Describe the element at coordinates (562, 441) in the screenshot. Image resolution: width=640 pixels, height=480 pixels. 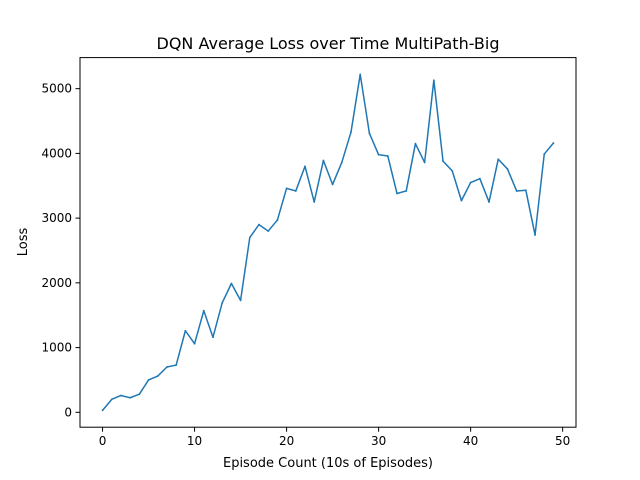
I see `x-tick-label: 50` at that location.